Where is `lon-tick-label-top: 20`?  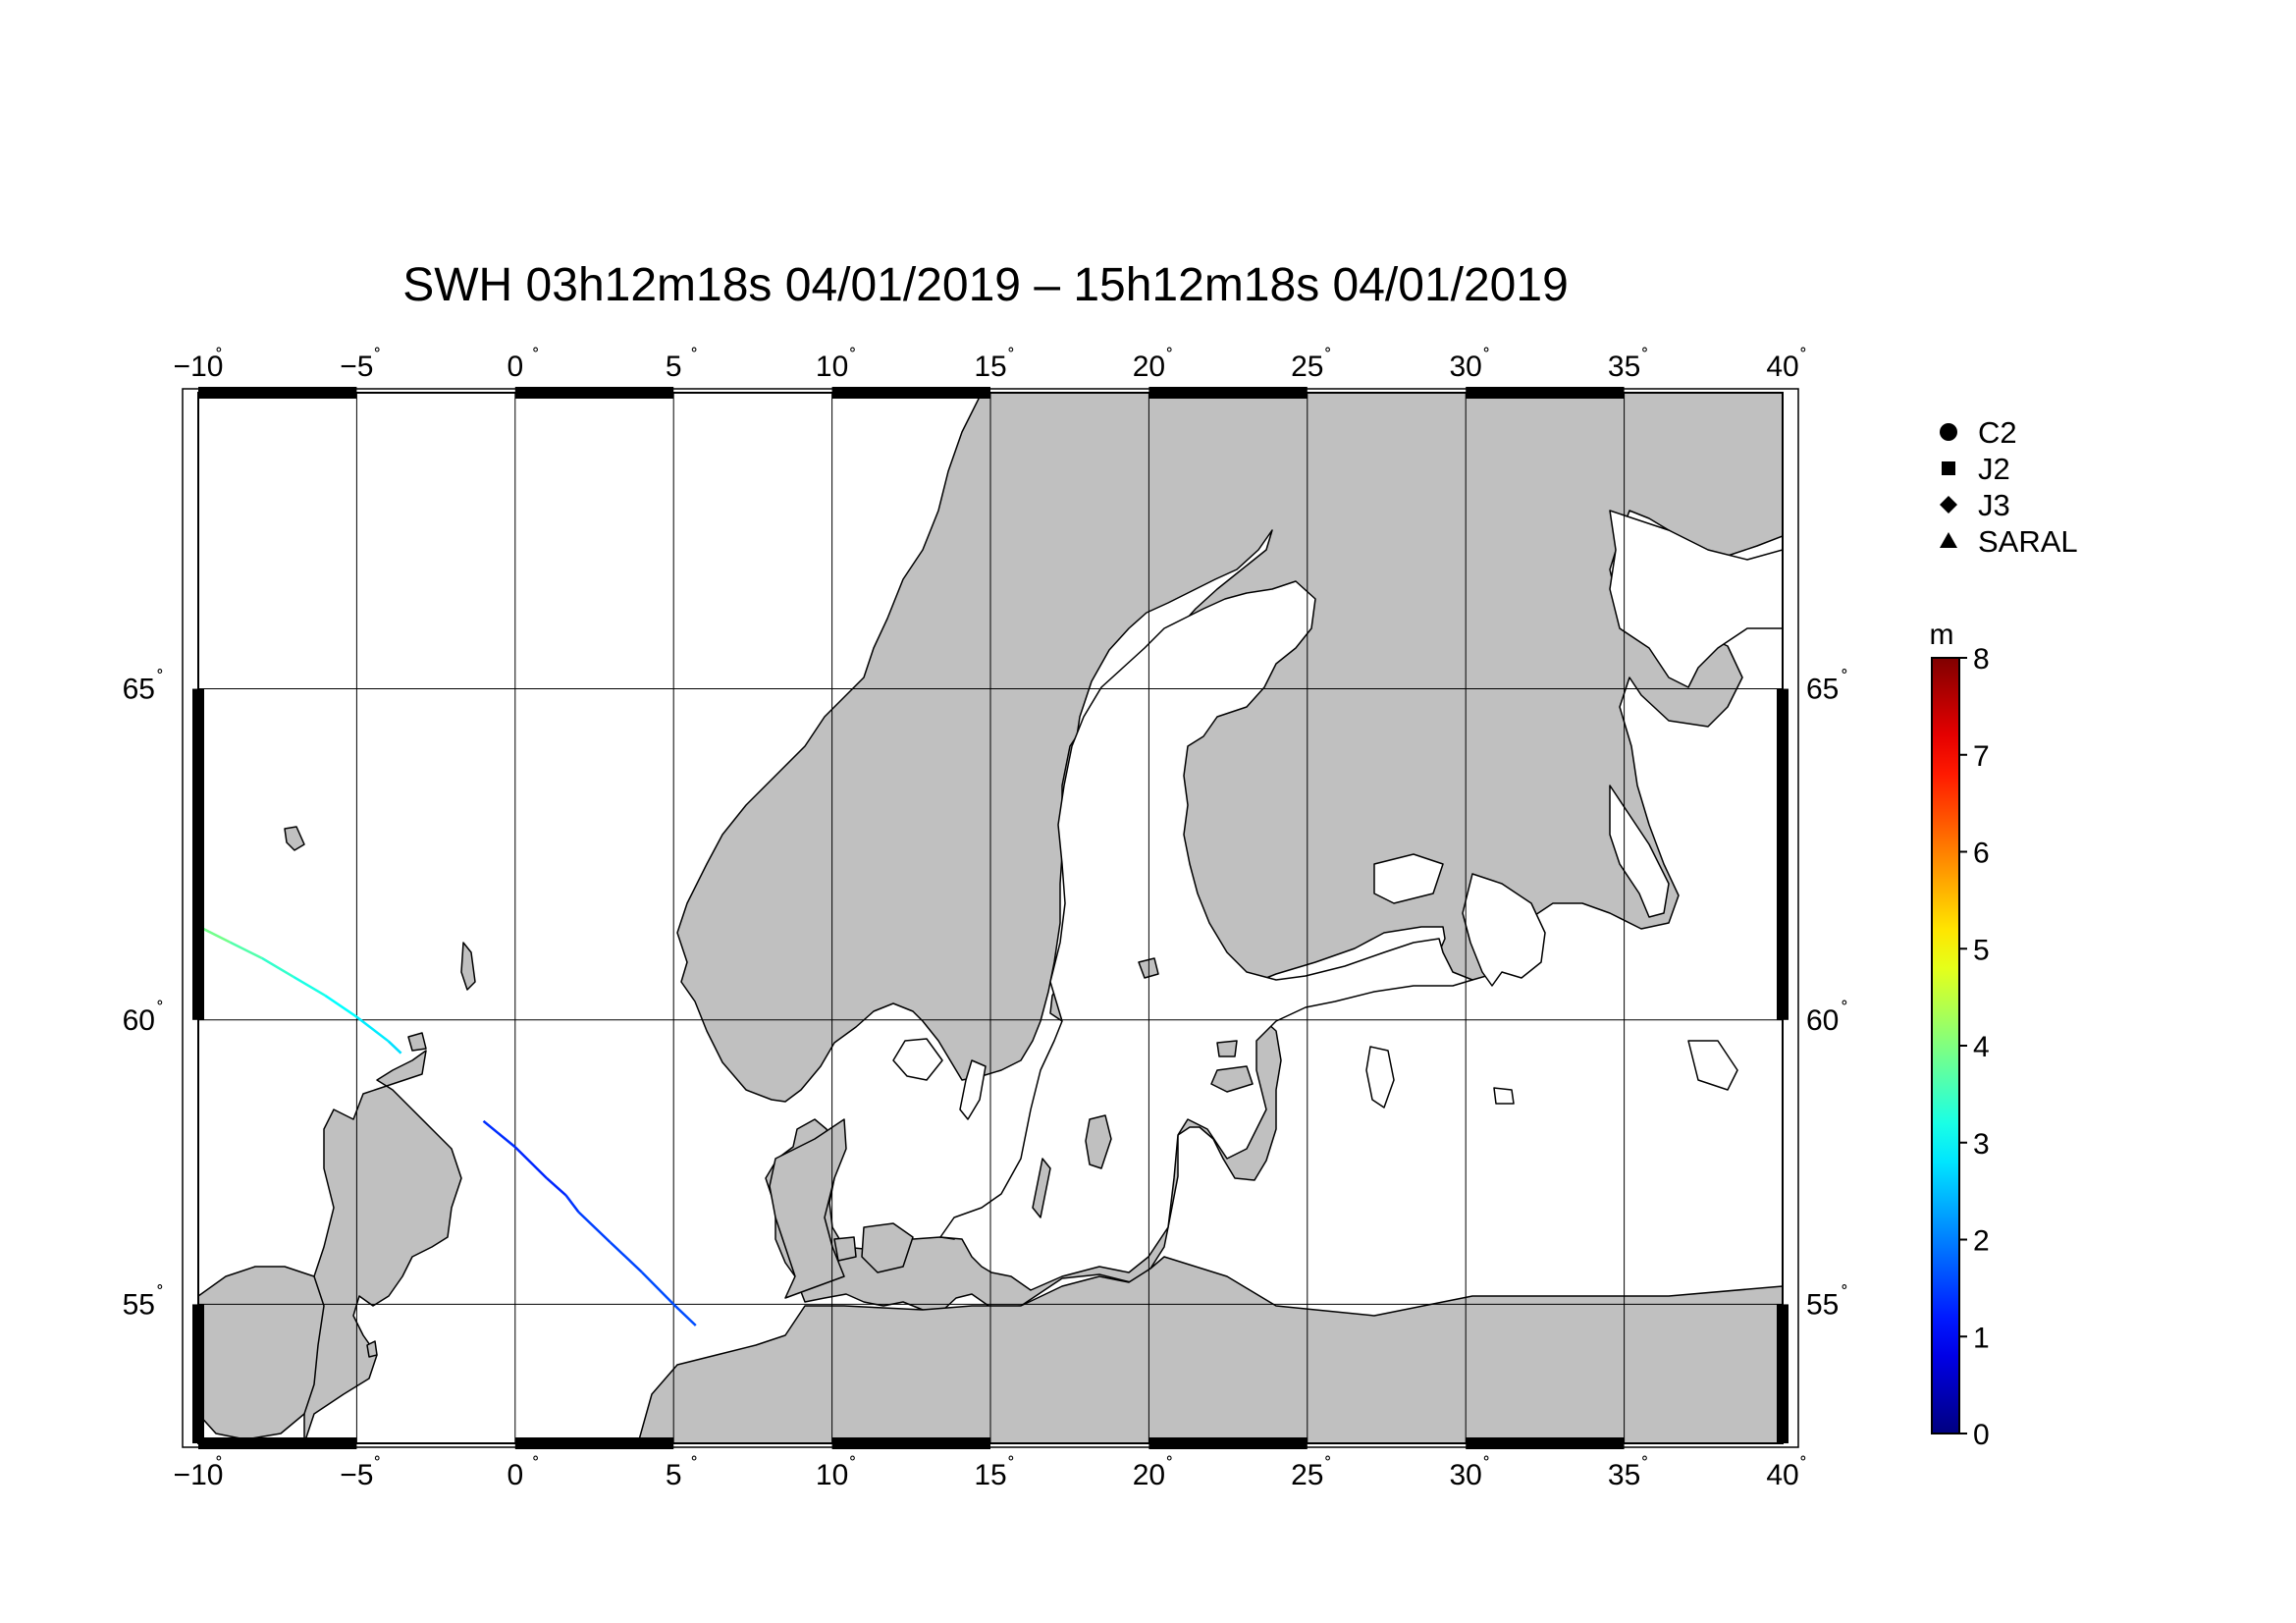
lon-tick-label-top: 20 is located at coordinates (1149, 367).